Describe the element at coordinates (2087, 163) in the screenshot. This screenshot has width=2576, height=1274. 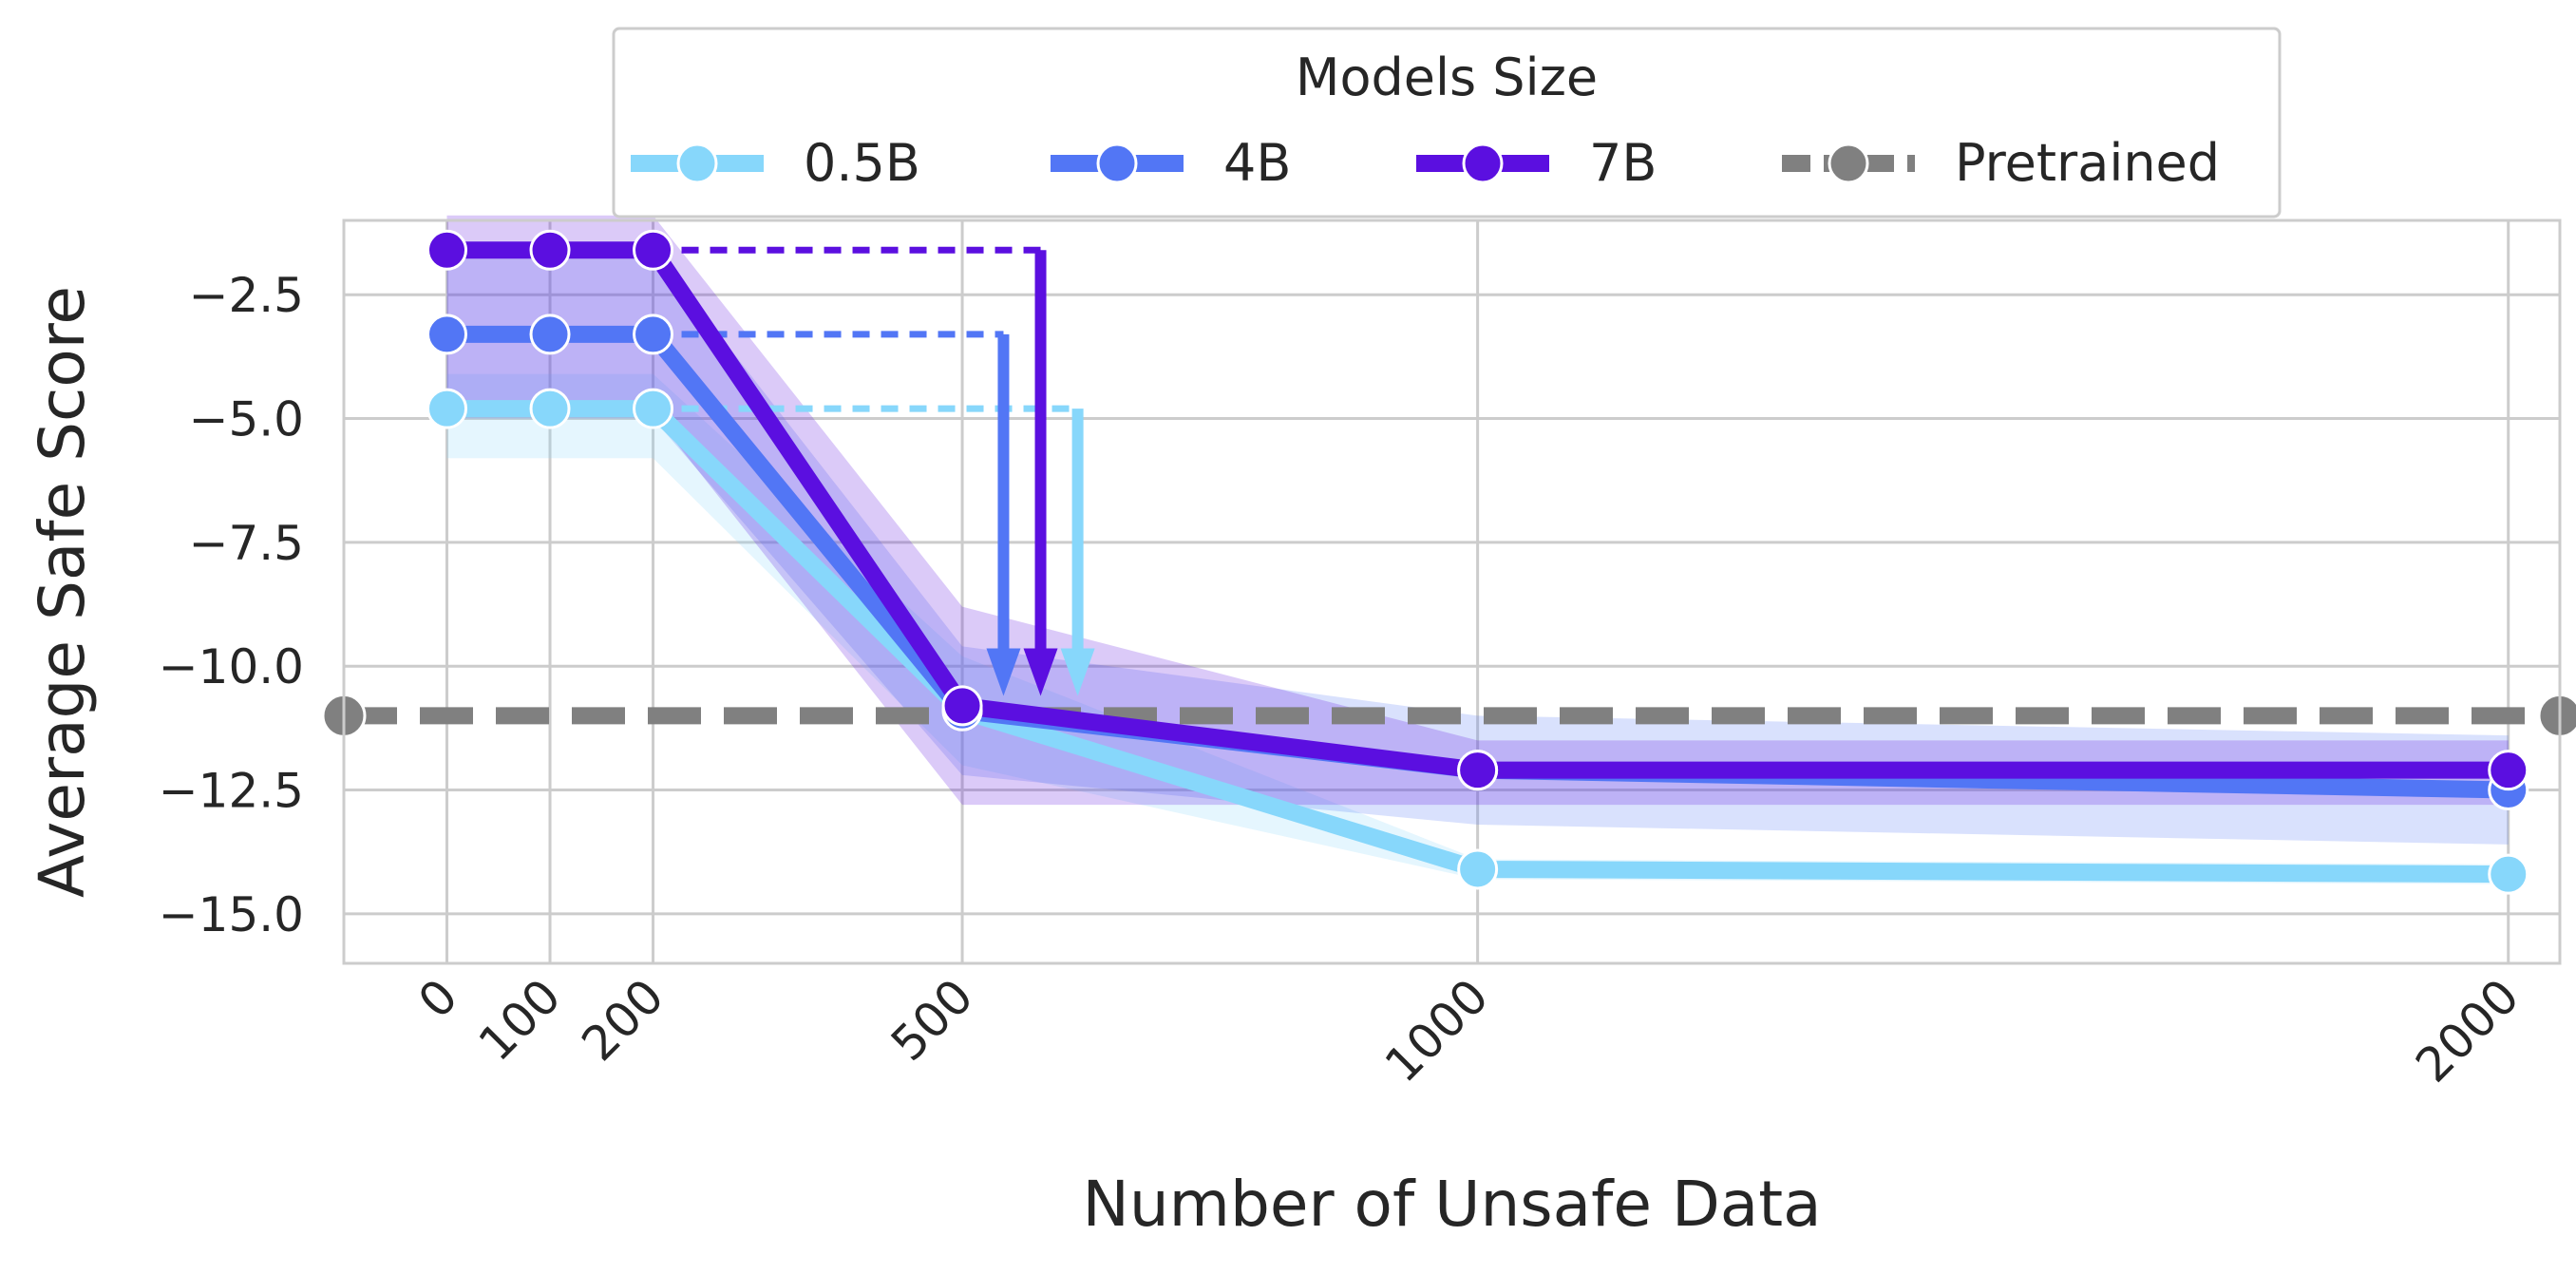
I see `legend-label-pretrained: Pretrained` at that location.